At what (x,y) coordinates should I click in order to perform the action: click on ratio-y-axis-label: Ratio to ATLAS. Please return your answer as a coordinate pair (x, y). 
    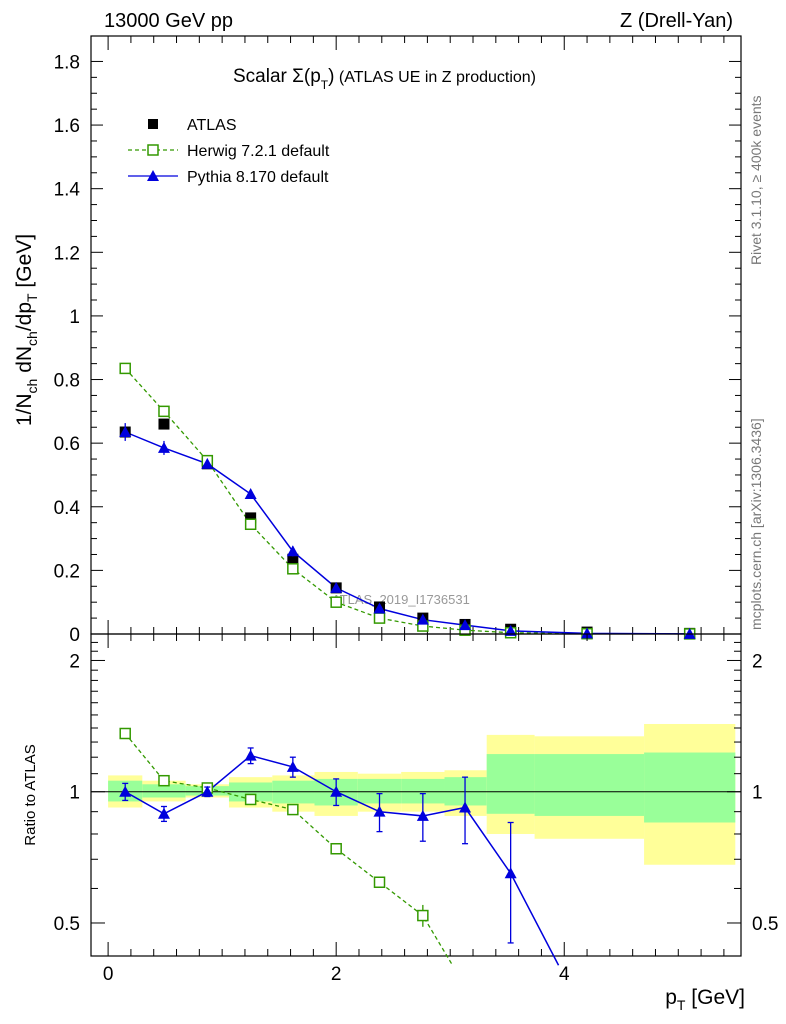
    Looking at the image, I should click on (30, 794).